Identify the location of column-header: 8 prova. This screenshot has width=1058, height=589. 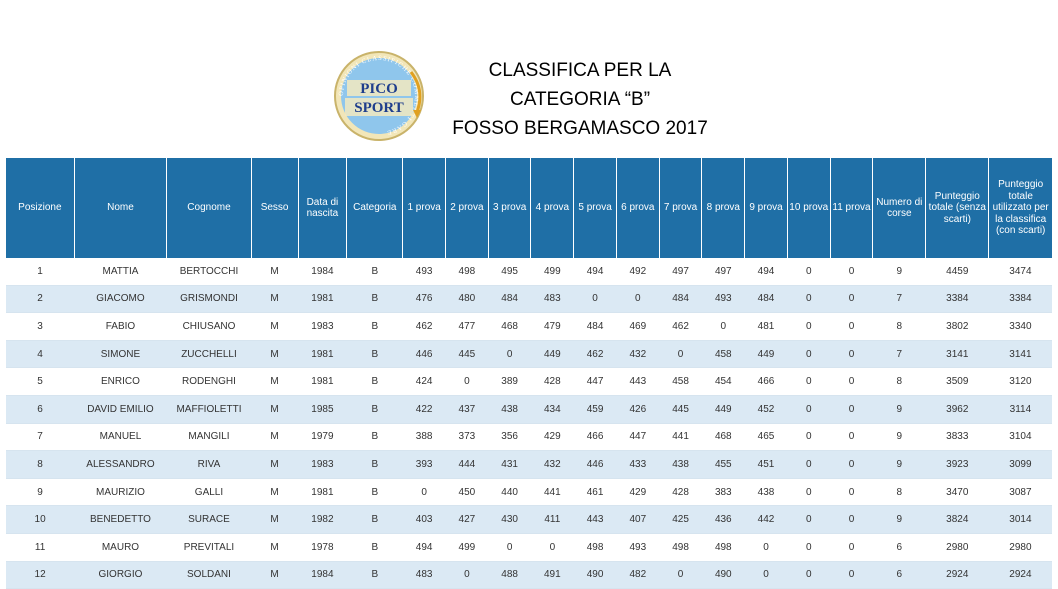
(723, 208).